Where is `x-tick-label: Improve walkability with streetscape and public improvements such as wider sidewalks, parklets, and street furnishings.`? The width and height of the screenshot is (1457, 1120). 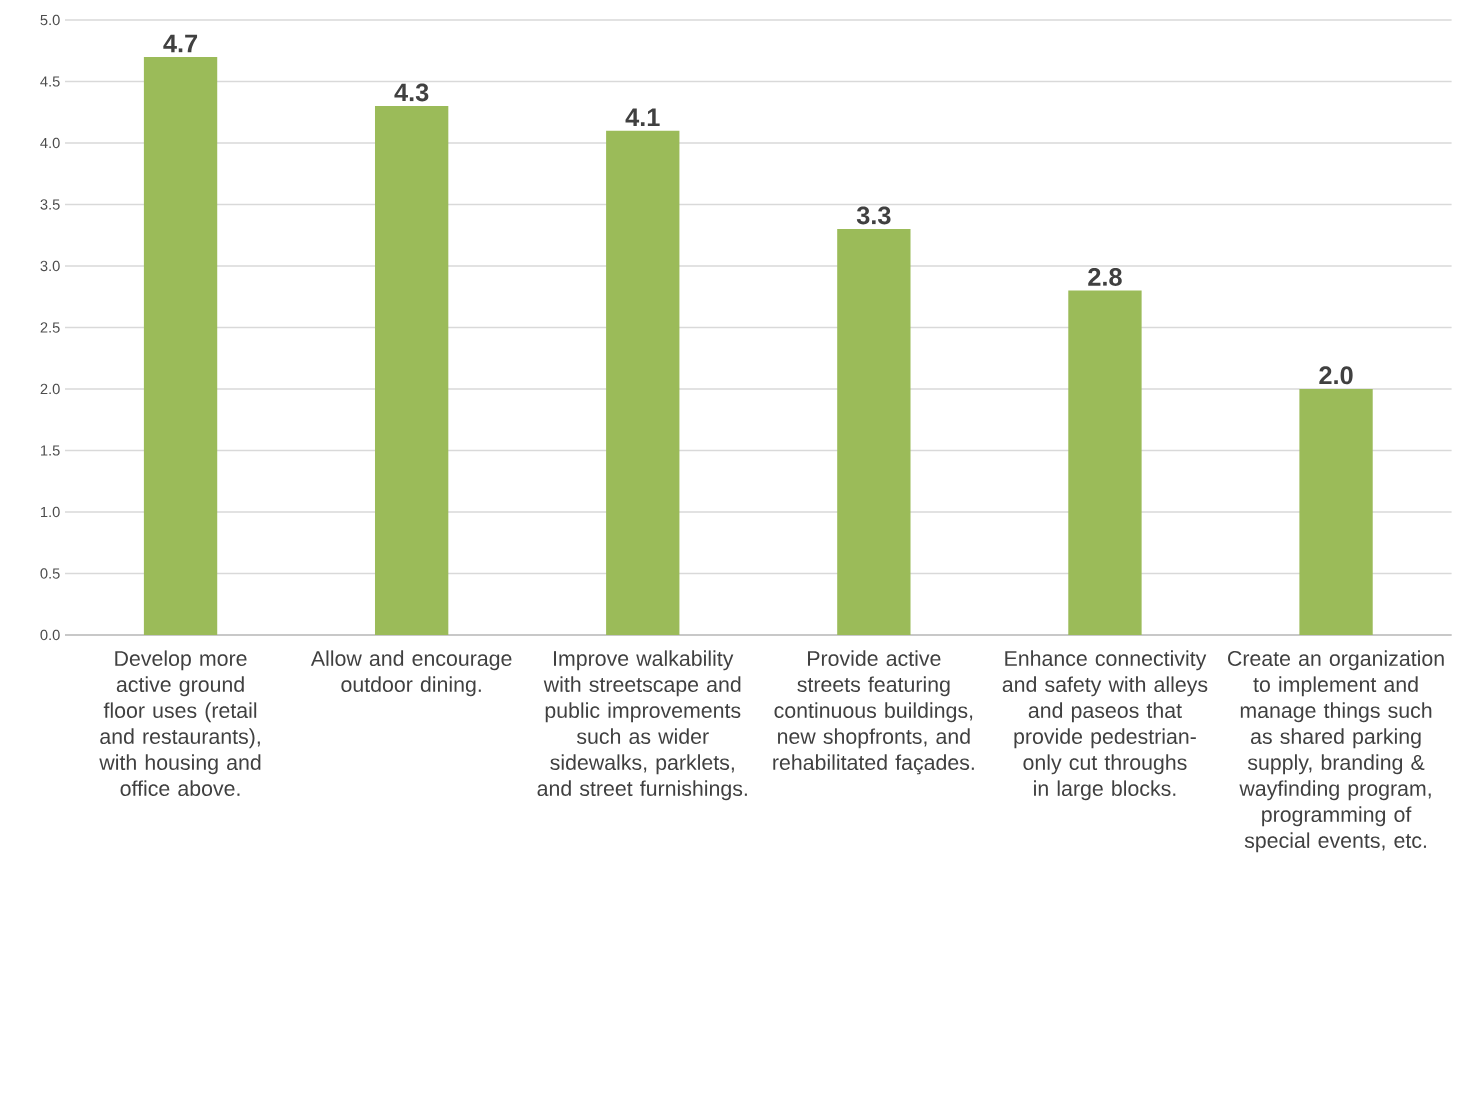
x-tick-label: Improve walkability with streetscape and public improvements such as wider sidewalks, parklets, and street furnishings. is located at coordinates (642, 725).